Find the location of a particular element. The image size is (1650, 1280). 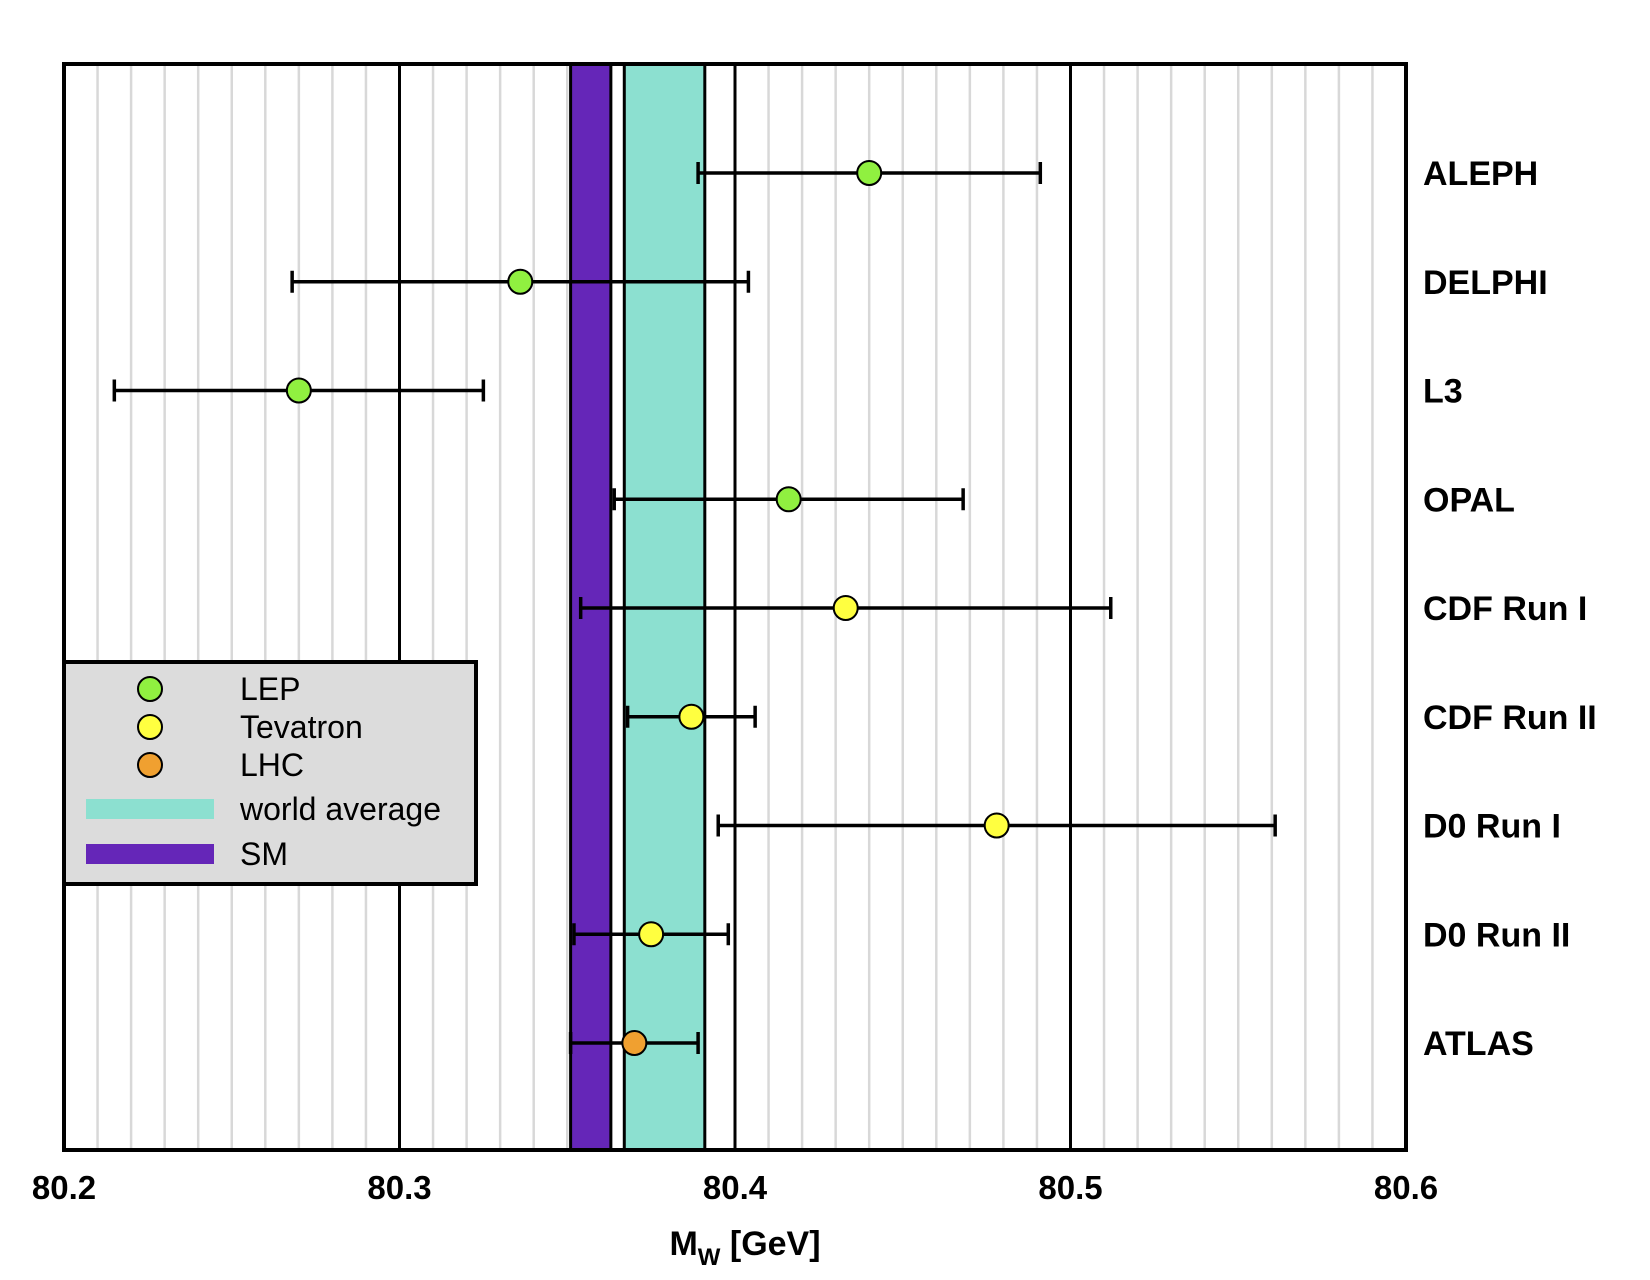

legend-entry: world average is located at coordinates (263, 809).